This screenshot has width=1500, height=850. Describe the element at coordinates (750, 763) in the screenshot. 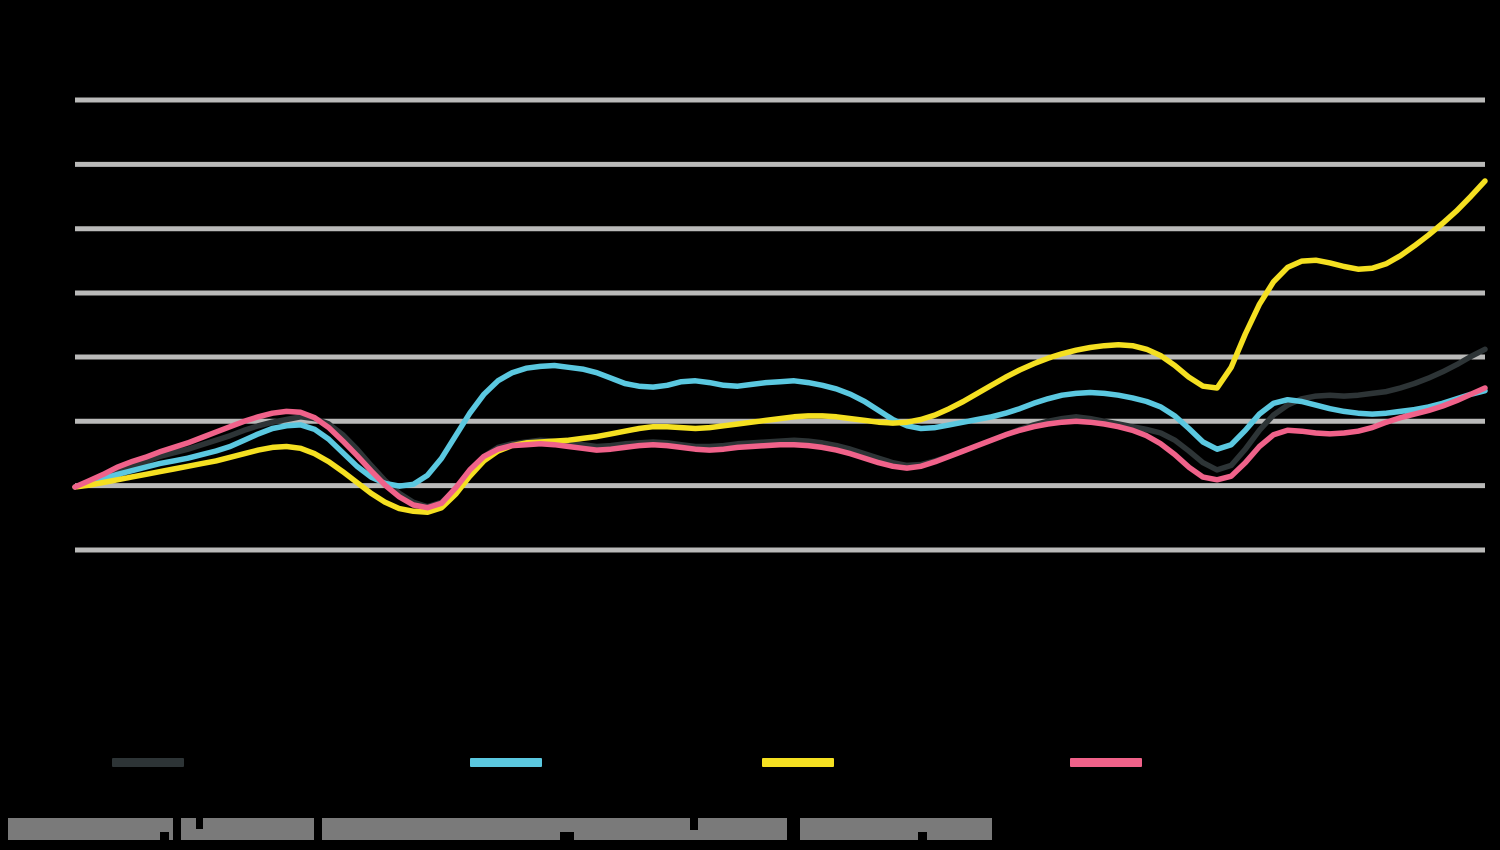

I see `chart-legend` at that location.